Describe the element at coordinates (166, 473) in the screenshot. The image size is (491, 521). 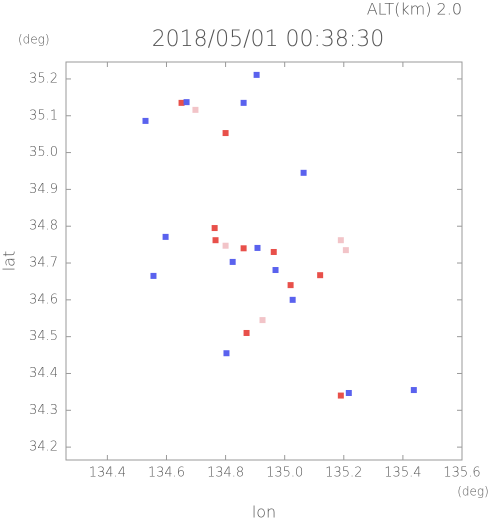
I see `x-tick-label: 134.6` at that location.